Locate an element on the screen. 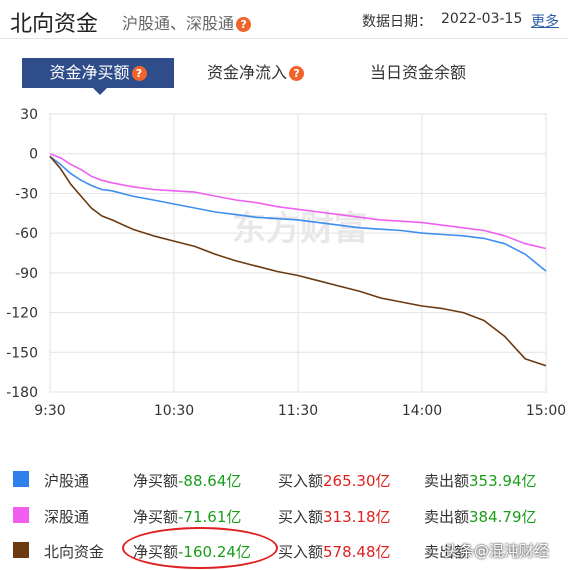 This screenshot has height=570, width=568. row-name: 北向资金 is located at coordinates (74, 552).